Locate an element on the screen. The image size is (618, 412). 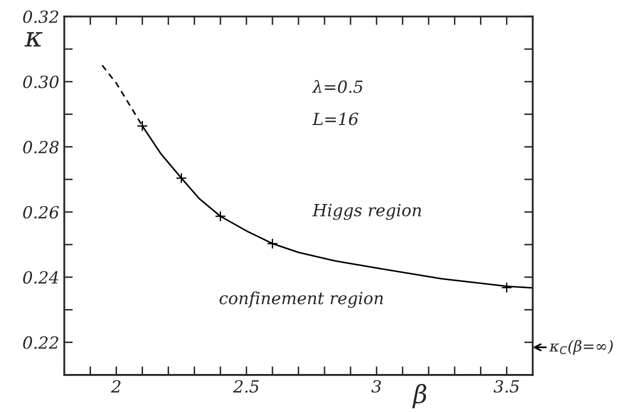
annotation: confinement region is located at coordinates (301, 299).